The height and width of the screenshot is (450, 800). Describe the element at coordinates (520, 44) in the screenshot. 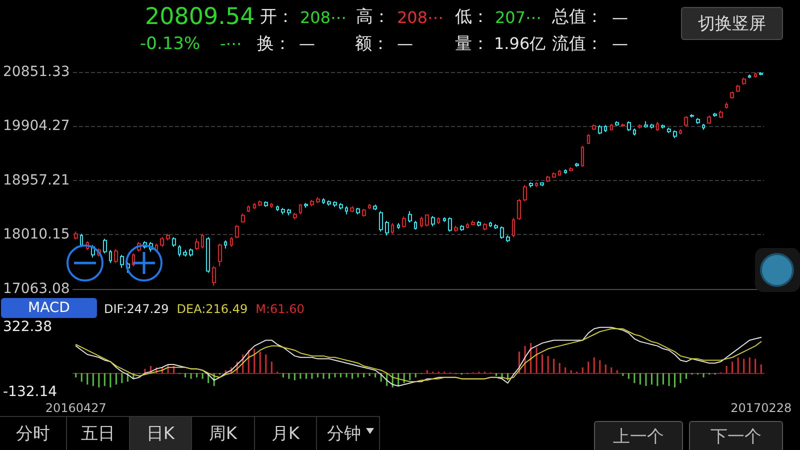

I see `text: 1.96亿` at that location.